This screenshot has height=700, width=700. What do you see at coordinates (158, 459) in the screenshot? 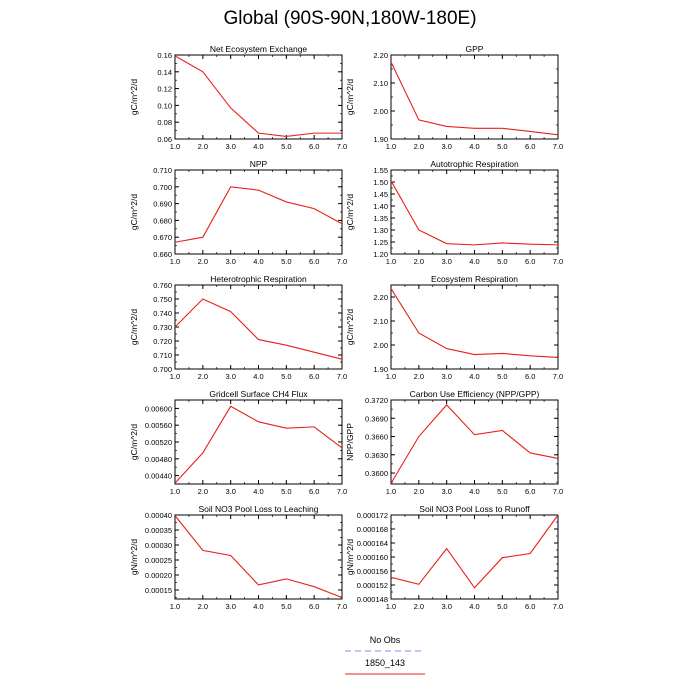
I see `y-tick-label: 0.00480` at bounding box center [158, 459].